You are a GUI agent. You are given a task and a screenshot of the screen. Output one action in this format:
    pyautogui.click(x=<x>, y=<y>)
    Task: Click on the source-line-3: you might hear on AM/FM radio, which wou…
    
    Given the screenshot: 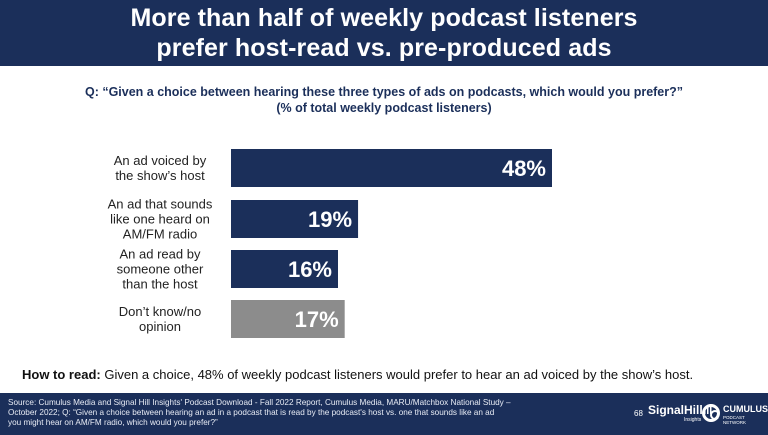 What is the action you would take?
    pyautogui.click(x=113, y=422)
    